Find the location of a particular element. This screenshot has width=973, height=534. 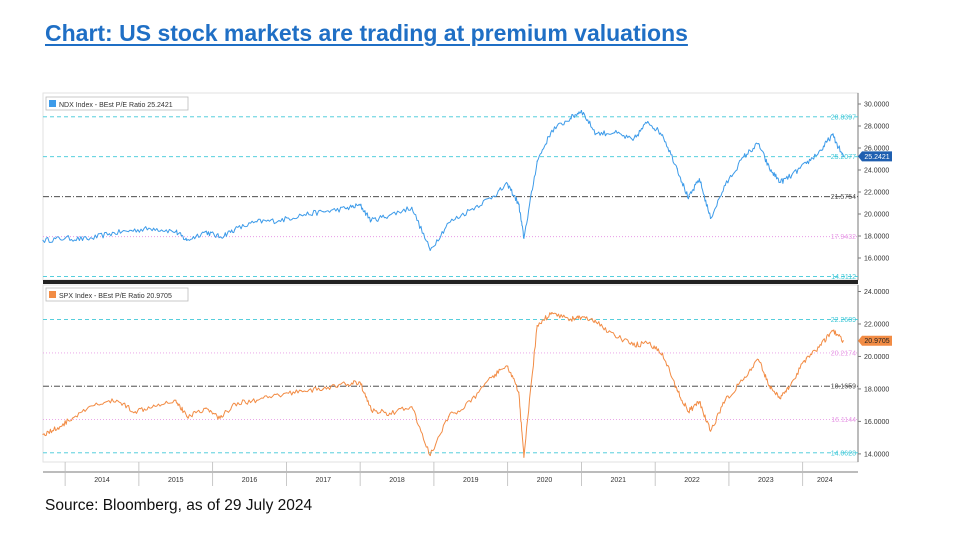

last-value-tag is located at coordinates (875, 340).